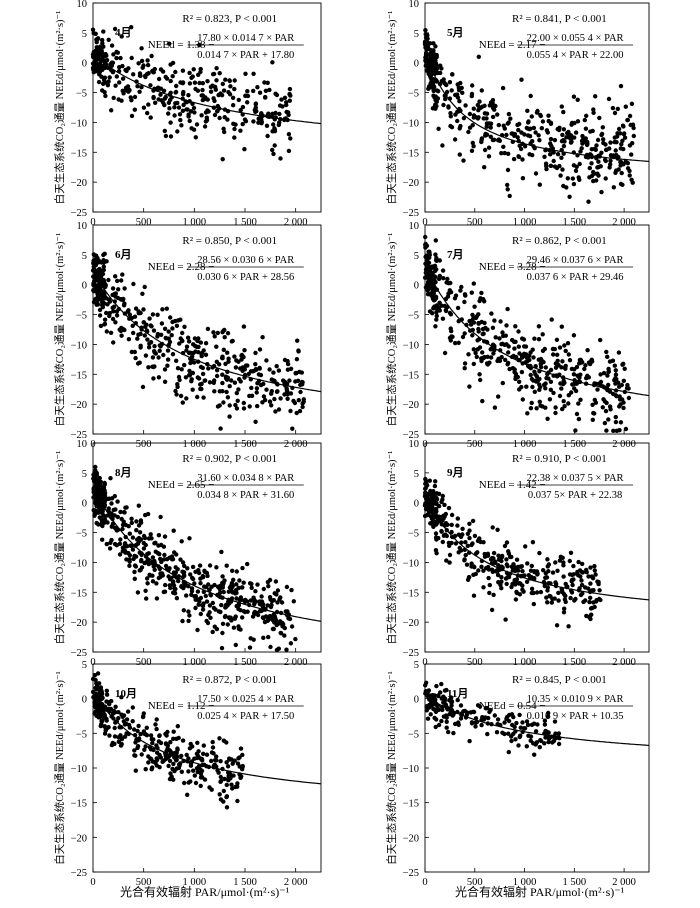 Image resolution: width=700 pixels, height=908 pixels. What do you see at coordinates (198, 341) in the screenshot?
I see `scatter-series` at bounding box center [198, 341].